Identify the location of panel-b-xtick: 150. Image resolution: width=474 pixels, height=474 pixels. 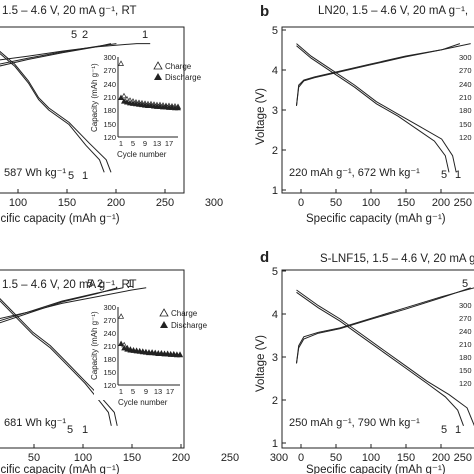
(406, 203).